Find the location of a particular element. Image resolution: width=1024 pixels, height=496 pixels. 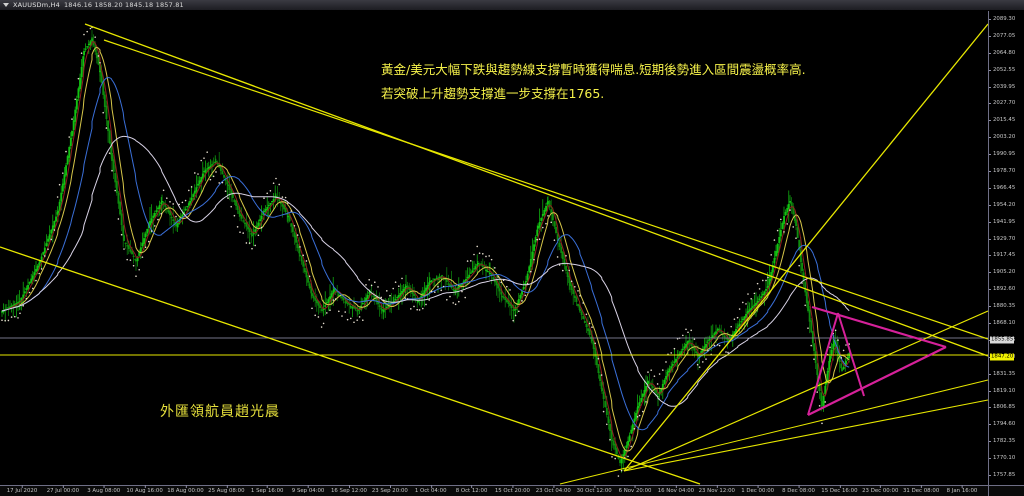

time-tick: 9 Sep 04:00 is located at coordinates (308, 489).